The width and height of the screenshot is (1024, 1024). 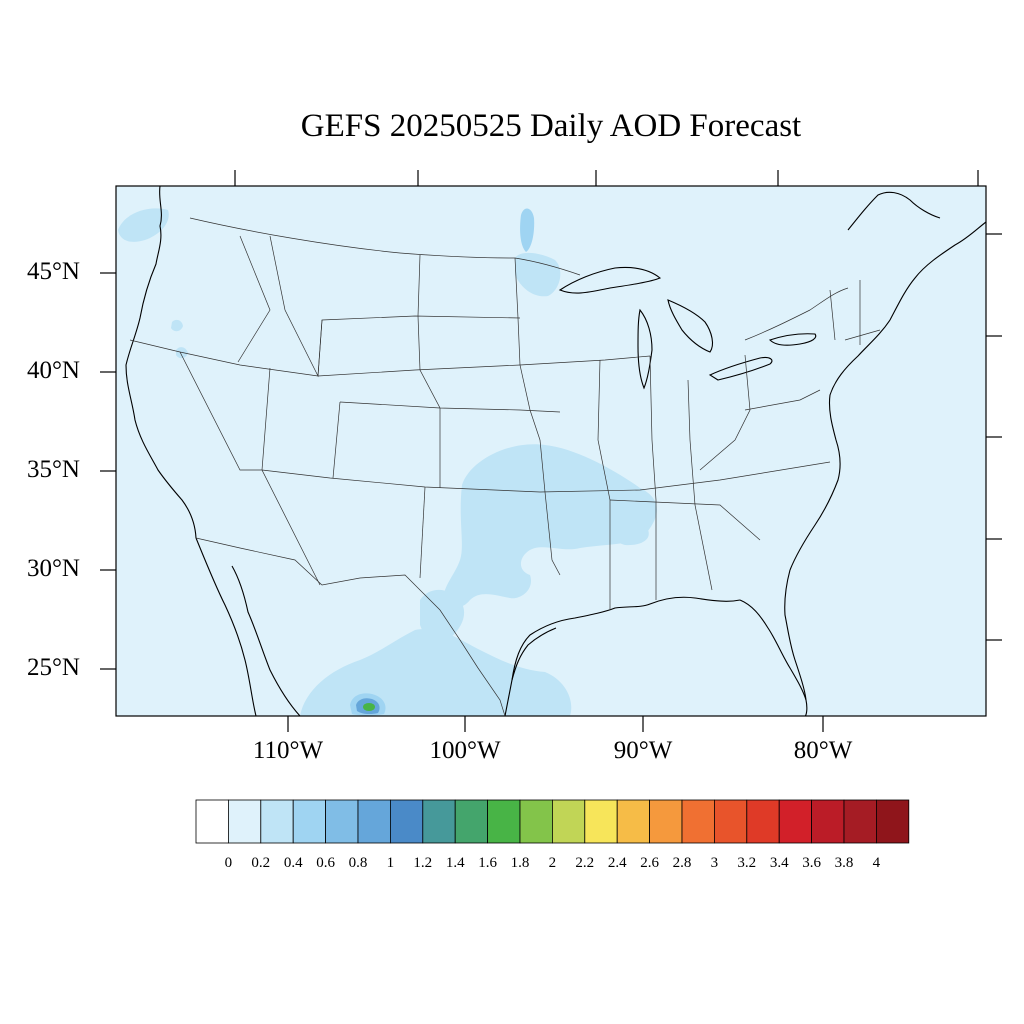 What do you see at coordinates (550, 526) in the screenshot?
I see `plume-southern-plains` at bounding box center [550, 526].